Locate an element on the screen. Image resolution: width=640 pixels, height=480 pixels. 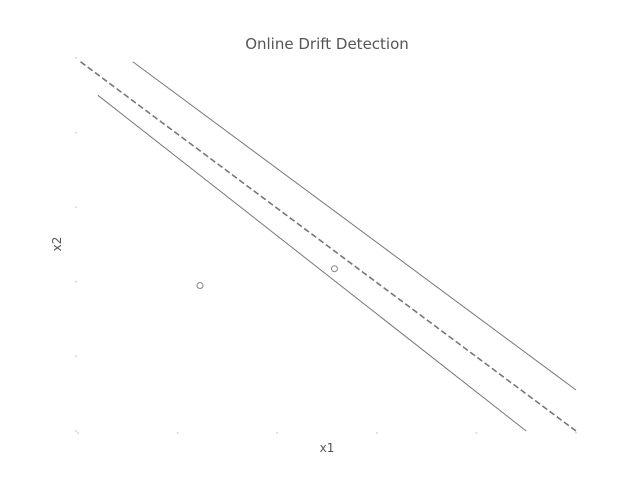
y-axis-label: x2 is located at coordinates (57, 244).